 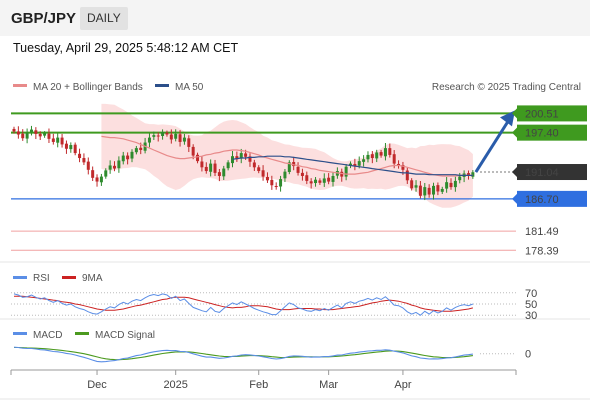 What do you see at coordinates (175, 385) in the screenshot?
I see `x-tick-label: 2025` at bounding box center [175, 385].